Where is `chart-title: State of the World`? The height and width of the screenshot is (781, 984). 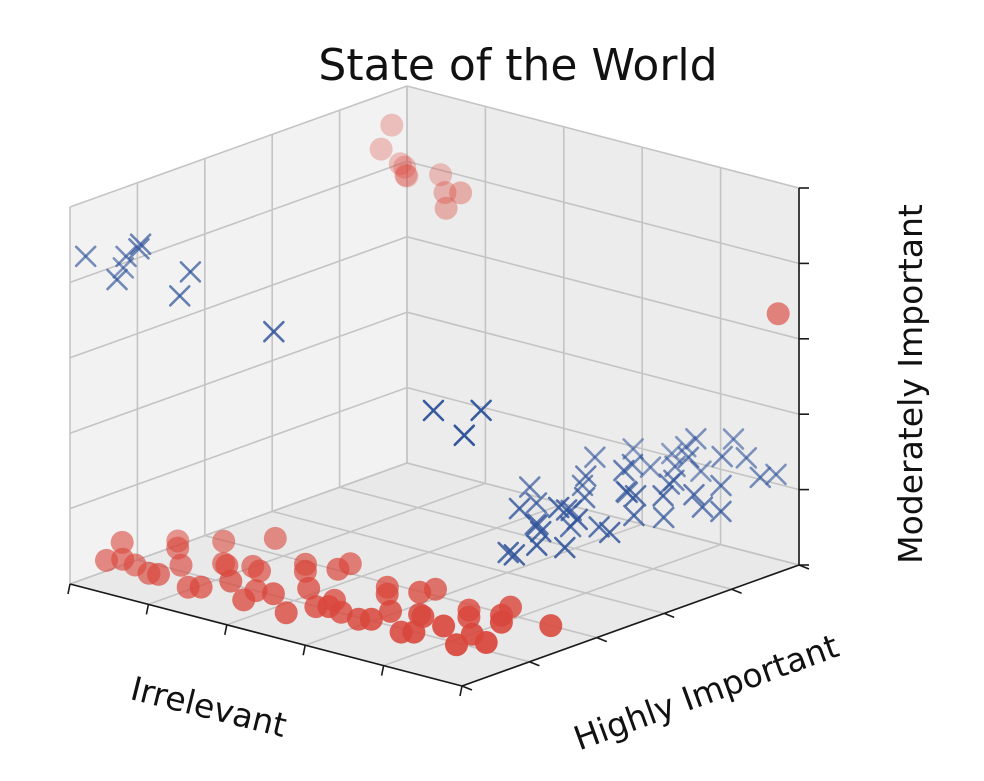 chart-title: State of the World is located at coordinates (517, 65).